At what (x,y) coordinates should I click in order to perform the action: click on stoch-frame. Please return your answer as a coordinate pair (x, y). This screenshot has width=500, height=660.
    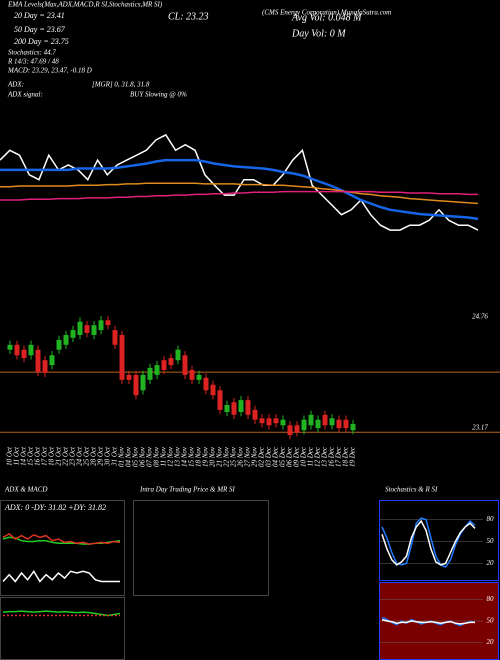
    Looking at the image, I should click on (439, 540).